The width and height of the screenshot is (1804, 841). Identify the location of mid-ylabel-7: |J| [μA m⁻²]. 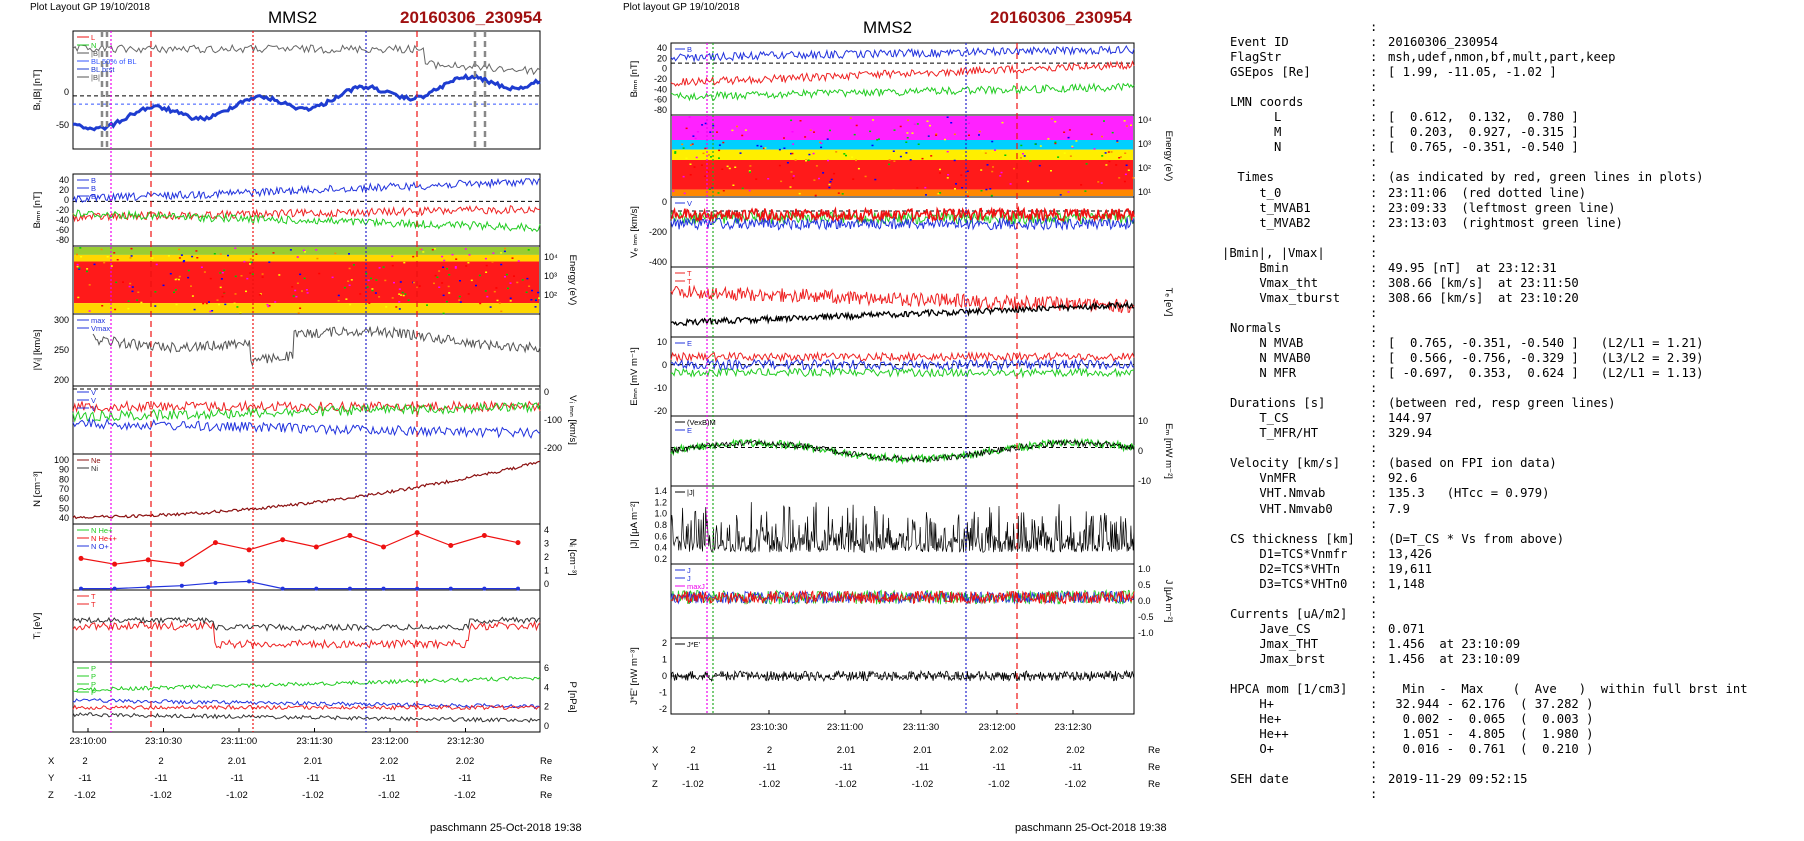
(634, 525).